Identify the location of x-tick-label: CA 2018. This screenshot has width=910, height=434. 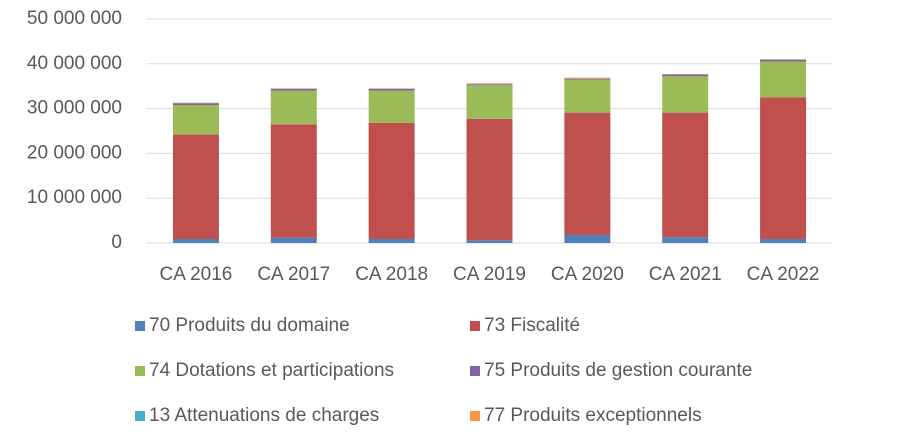
(391, 274).